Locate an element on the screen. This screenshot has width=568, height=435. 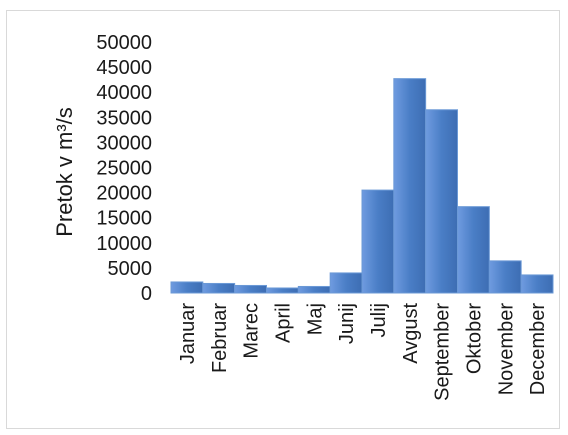
x-tick-label: December is located at coordinates (538, 349).